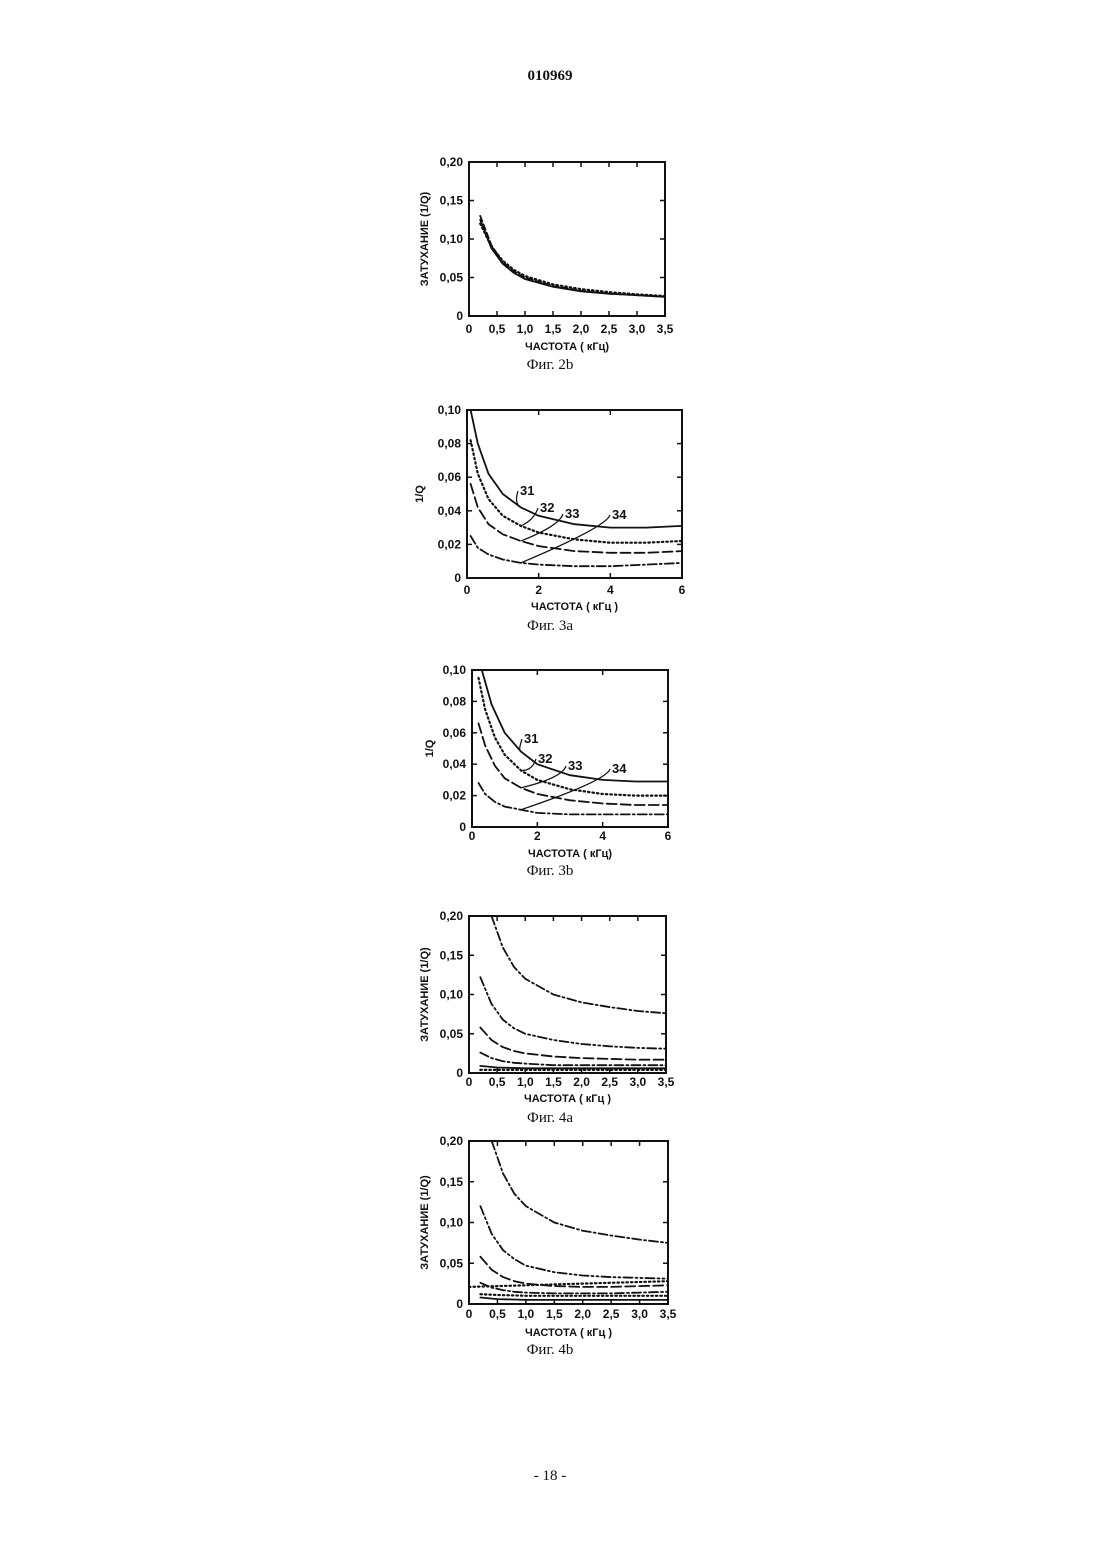 The height and width of the screenshot is (1556, 1100). I want to click on x-tick-label: 3,0, so click(639, 1314).